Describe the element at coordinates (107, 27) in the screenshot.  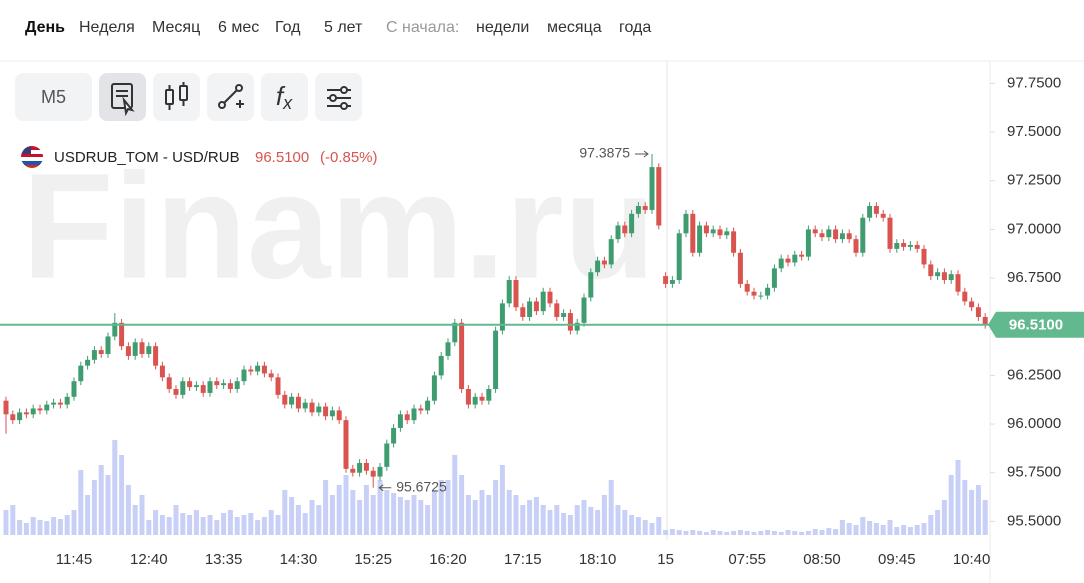
I see `period-option: Неделя` at that location.